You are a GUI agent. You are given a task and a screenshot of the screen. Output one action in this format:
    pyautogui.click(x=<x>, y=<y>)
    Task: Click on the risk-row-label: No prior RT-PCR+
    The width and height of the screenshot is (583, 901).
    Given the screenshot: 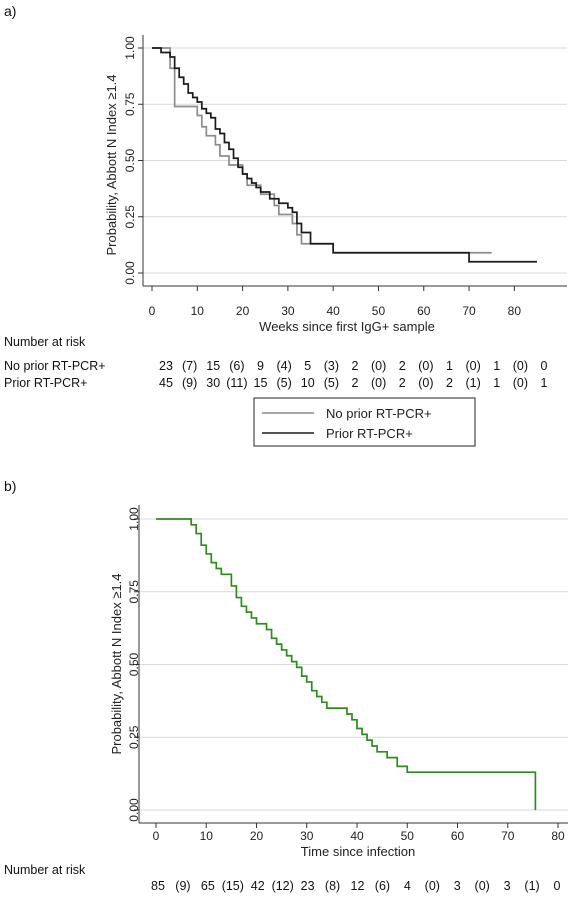 What is the action you would take?
    pyautogui.click(x=55, y=366)
    